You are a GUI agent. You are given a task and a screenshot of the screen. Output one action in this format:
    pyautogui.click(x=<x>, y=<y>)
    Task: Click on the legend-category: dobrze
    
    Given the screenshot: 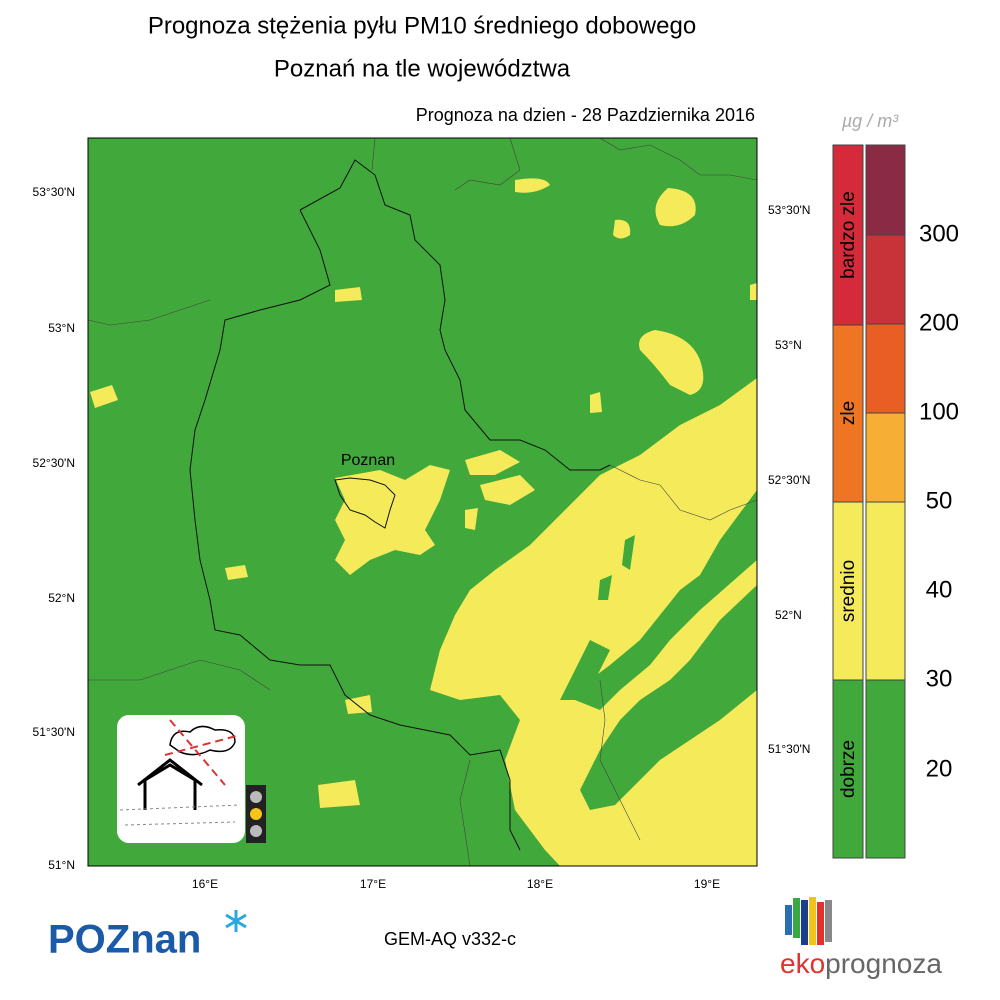 What is the action you would take?
    pyautogui.click(x=848, y=769)
    